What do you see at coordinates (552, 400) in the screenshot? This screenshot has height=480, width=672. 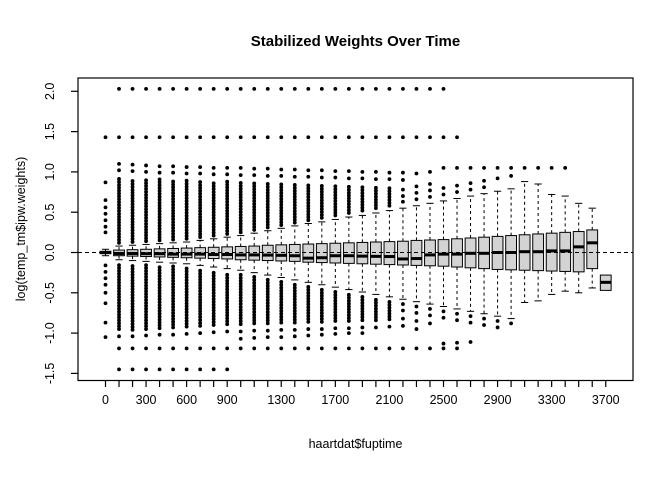 I see `x-tick-label: 3300` at bounding box center [552, 400].